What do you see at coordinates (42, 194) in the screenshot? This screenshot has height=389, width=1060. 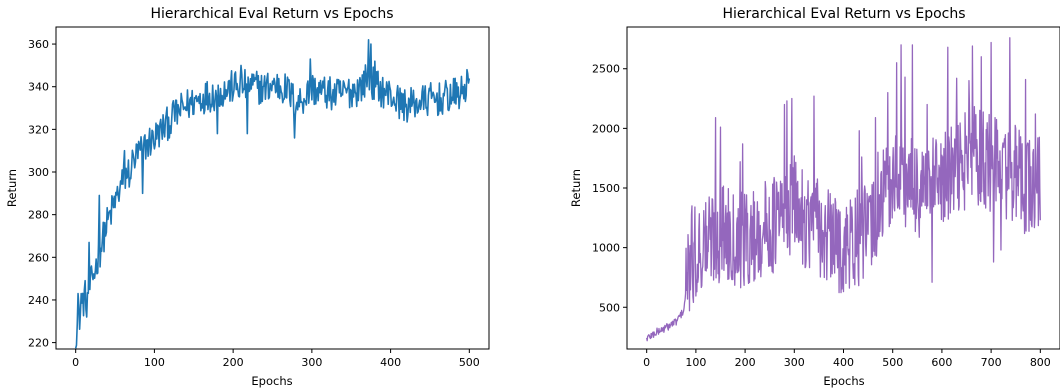 I see `y-axis: 220 240 260 280 300 320 340 360` at bounding box center [42, 194].